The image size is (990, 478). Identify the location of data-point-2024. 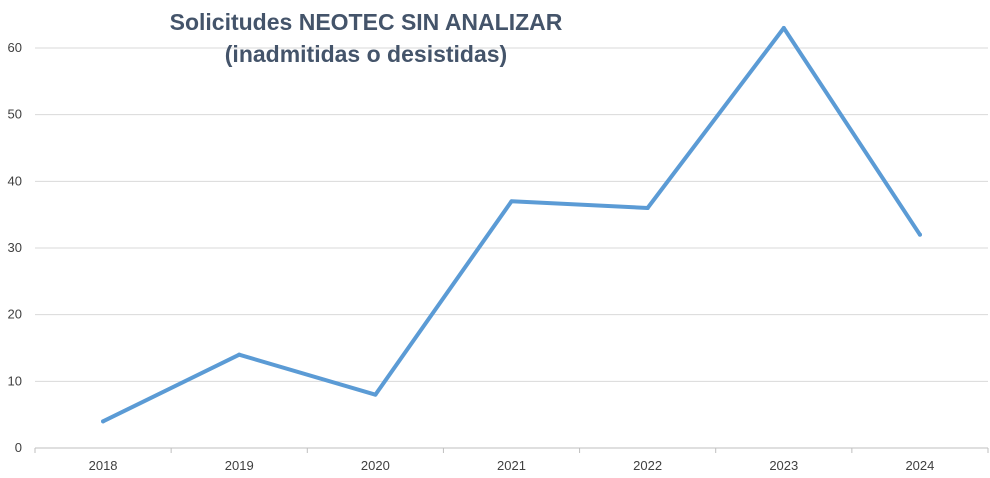
(919, 234).